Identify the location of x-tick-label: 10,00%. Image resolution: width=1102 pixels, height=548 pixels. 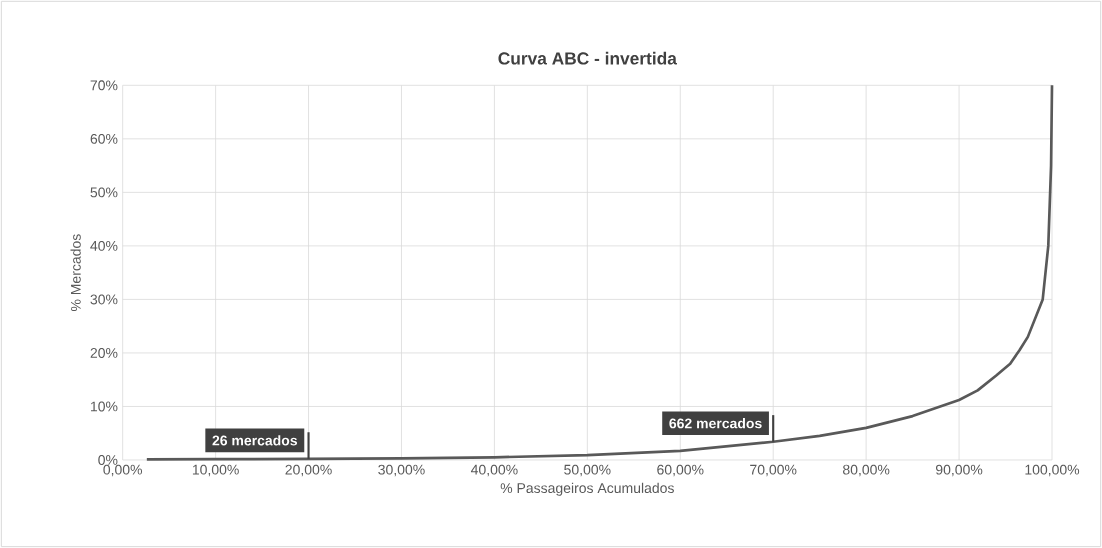
(215, 470).